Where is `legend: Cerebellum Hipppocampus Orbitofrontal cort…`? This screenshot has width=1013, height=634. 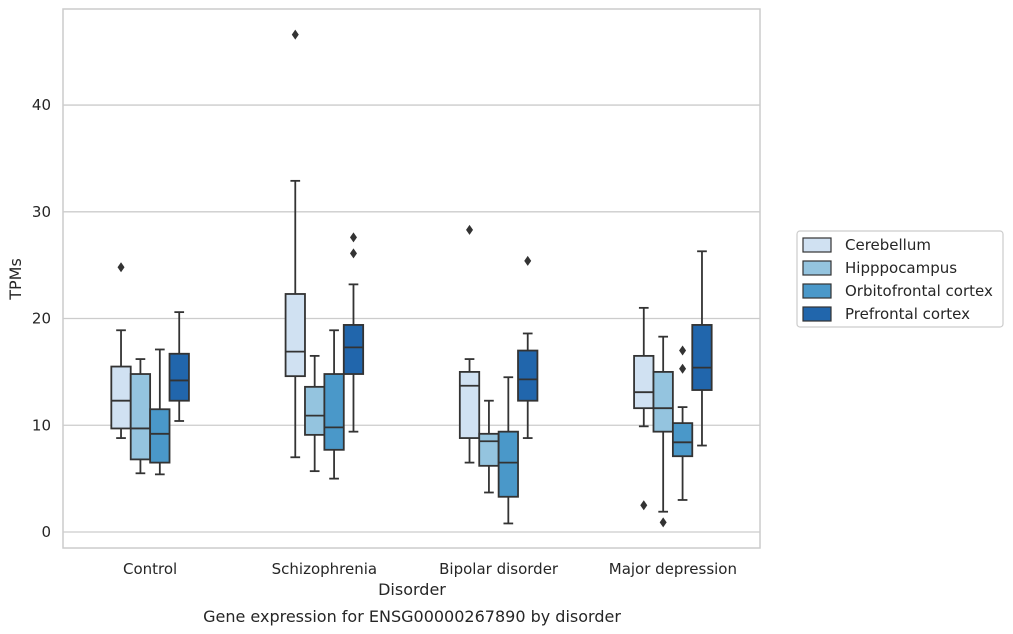
legend: Cerebellum Hipppocampus Orbitofrontal cort… is located at coordinates (900, 279).